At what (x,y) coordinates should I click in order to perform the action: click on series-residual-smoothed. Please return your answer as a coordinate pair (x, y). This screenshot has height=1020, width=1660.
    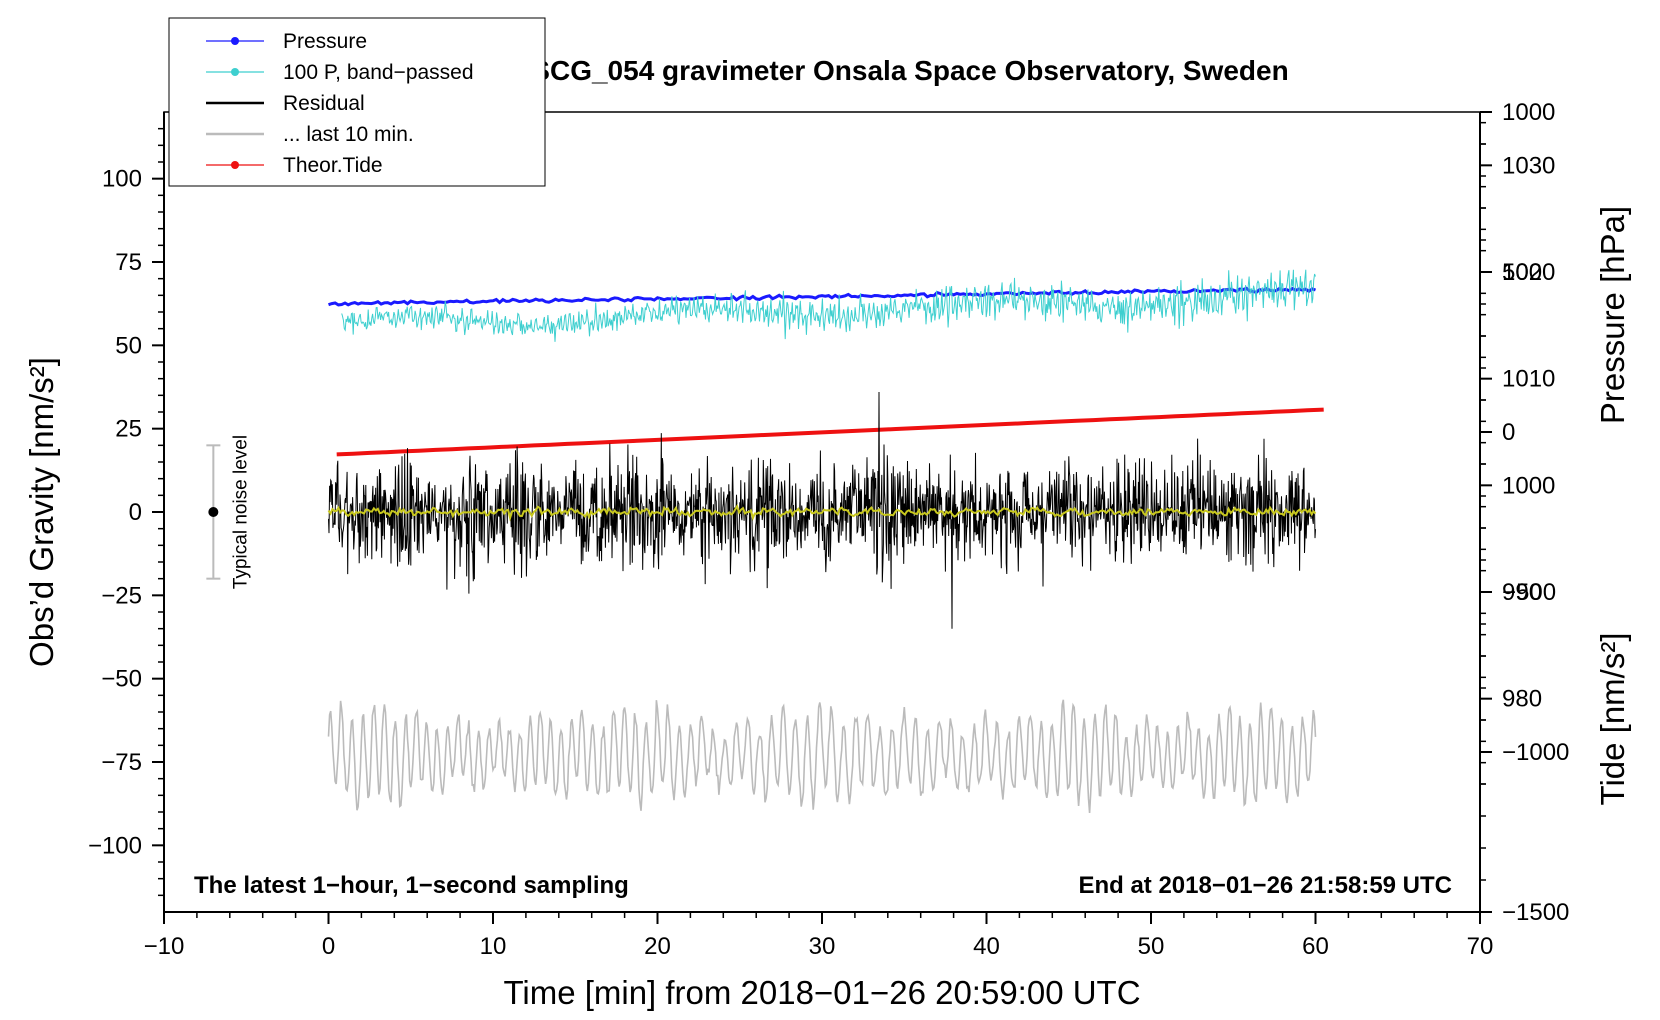
    Looking at the image, I should click on (822, 512).